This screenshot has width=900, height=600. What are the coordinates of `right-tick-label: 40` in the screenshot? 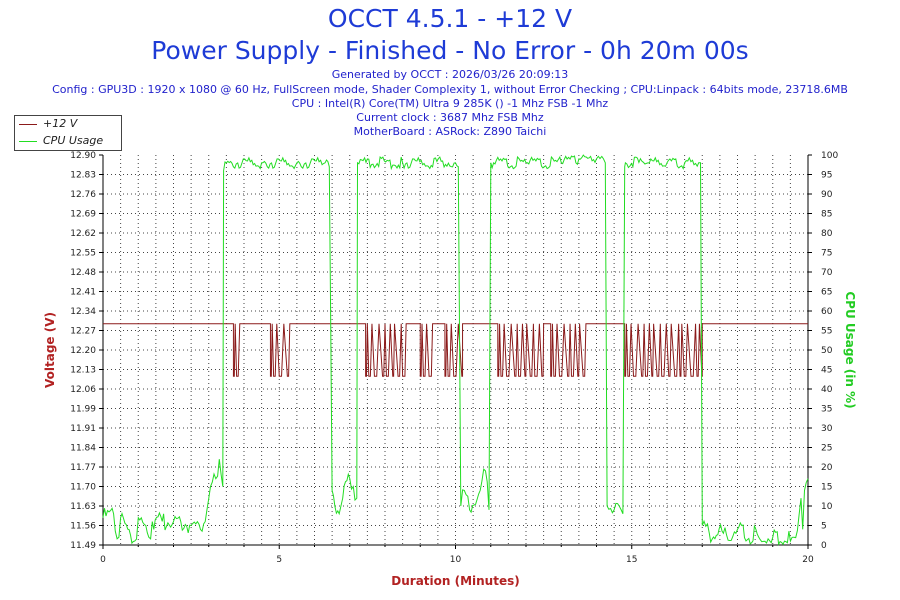 It's located at (827, 390).